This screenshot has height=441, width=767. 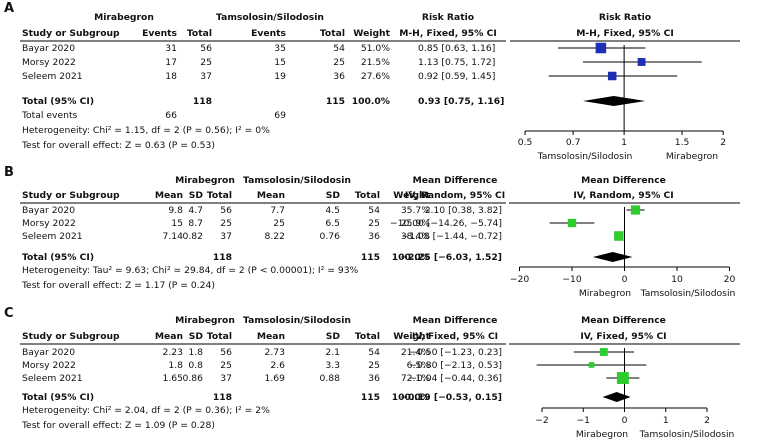 What do you see at coordinates (446, 223) in the screenshot?
I see `study-ci: −10.00 [−14.26, −5.74]` at bounding box center [446, 223].